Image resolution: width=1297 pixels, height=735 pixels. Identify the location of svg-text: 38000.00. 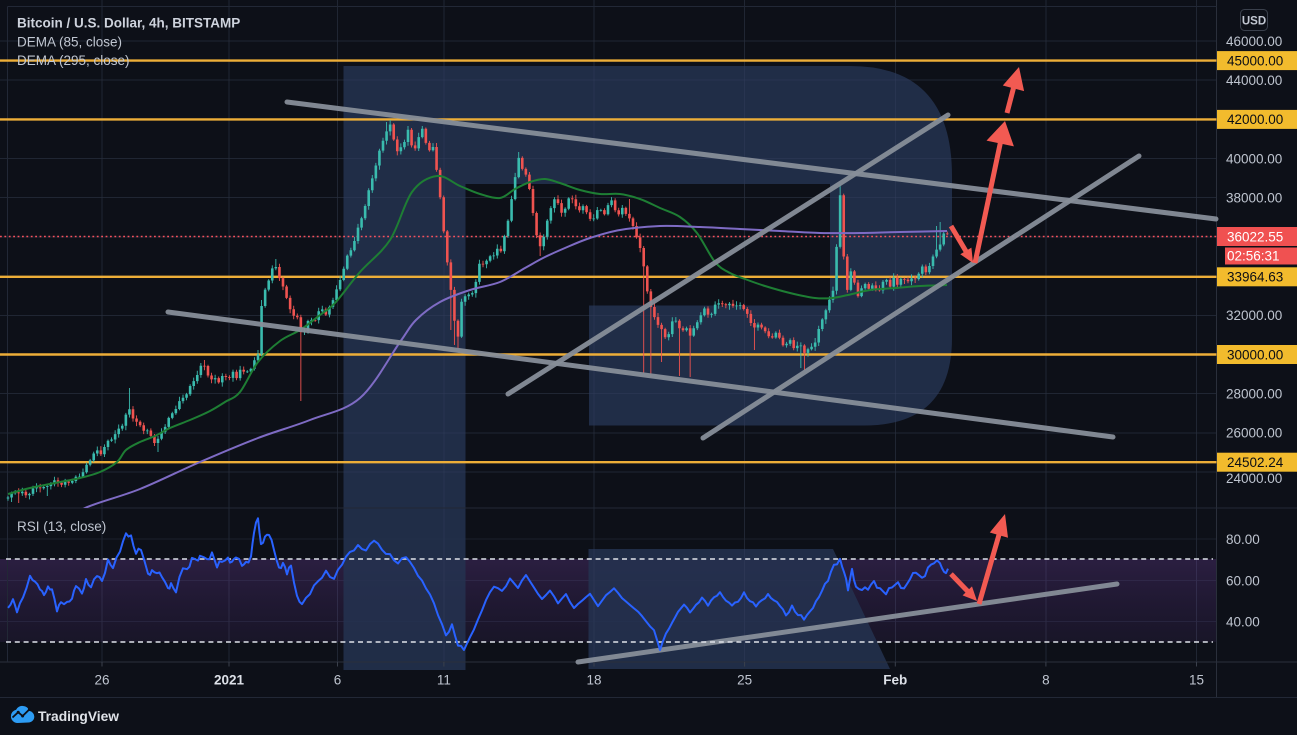
(1254, 198).